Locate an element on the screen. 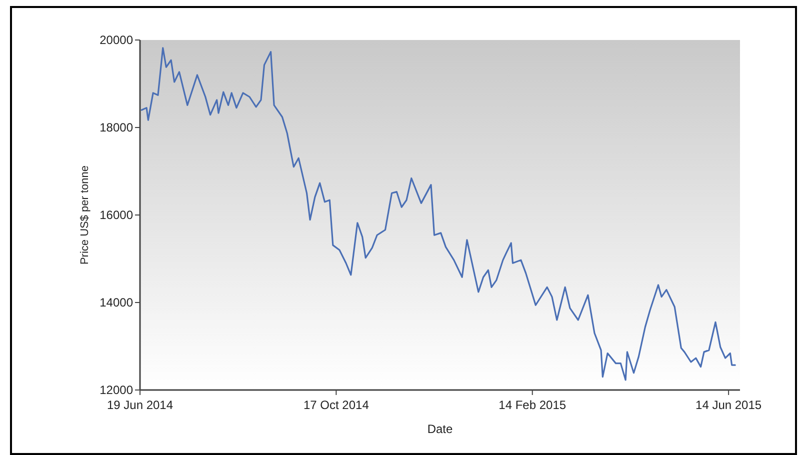 The width and height of the screenshot is (805, 455). x-tick-label: 19 Jun 2014 is located at coordinates (140, 405).